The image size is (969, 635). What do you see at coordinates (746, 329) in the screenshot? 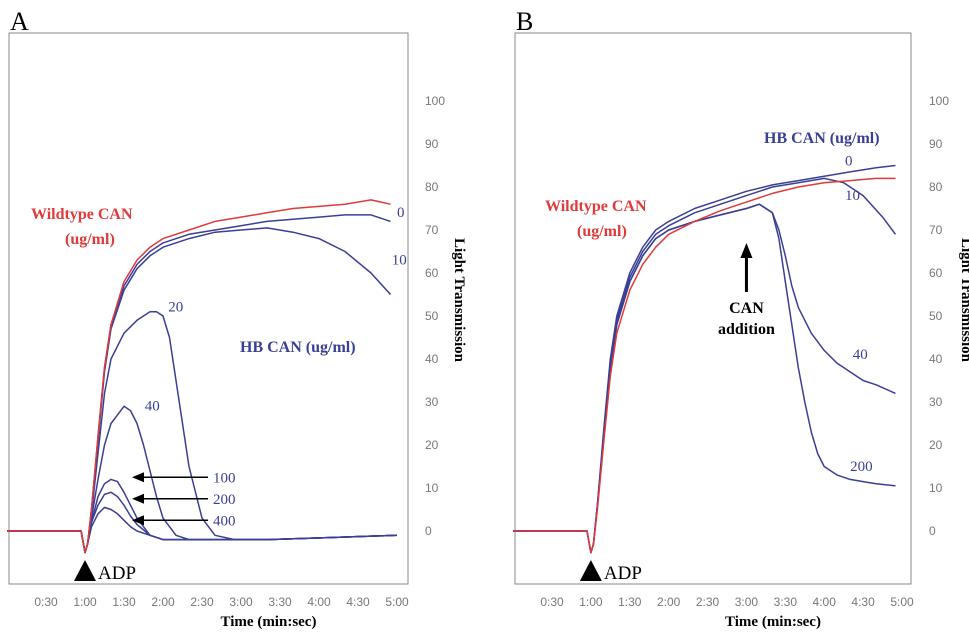
I see `can-addition-annotation-2: addition` at bounding box center [746, 329].